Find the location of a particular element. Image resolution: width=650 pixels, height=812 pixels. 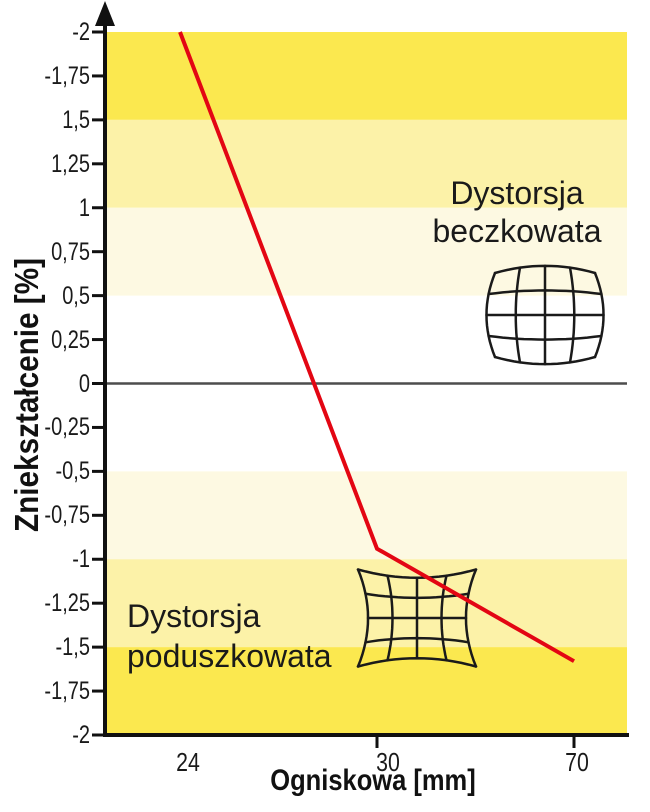

x-tick-label: 24 is located at coordinates (188, 762).